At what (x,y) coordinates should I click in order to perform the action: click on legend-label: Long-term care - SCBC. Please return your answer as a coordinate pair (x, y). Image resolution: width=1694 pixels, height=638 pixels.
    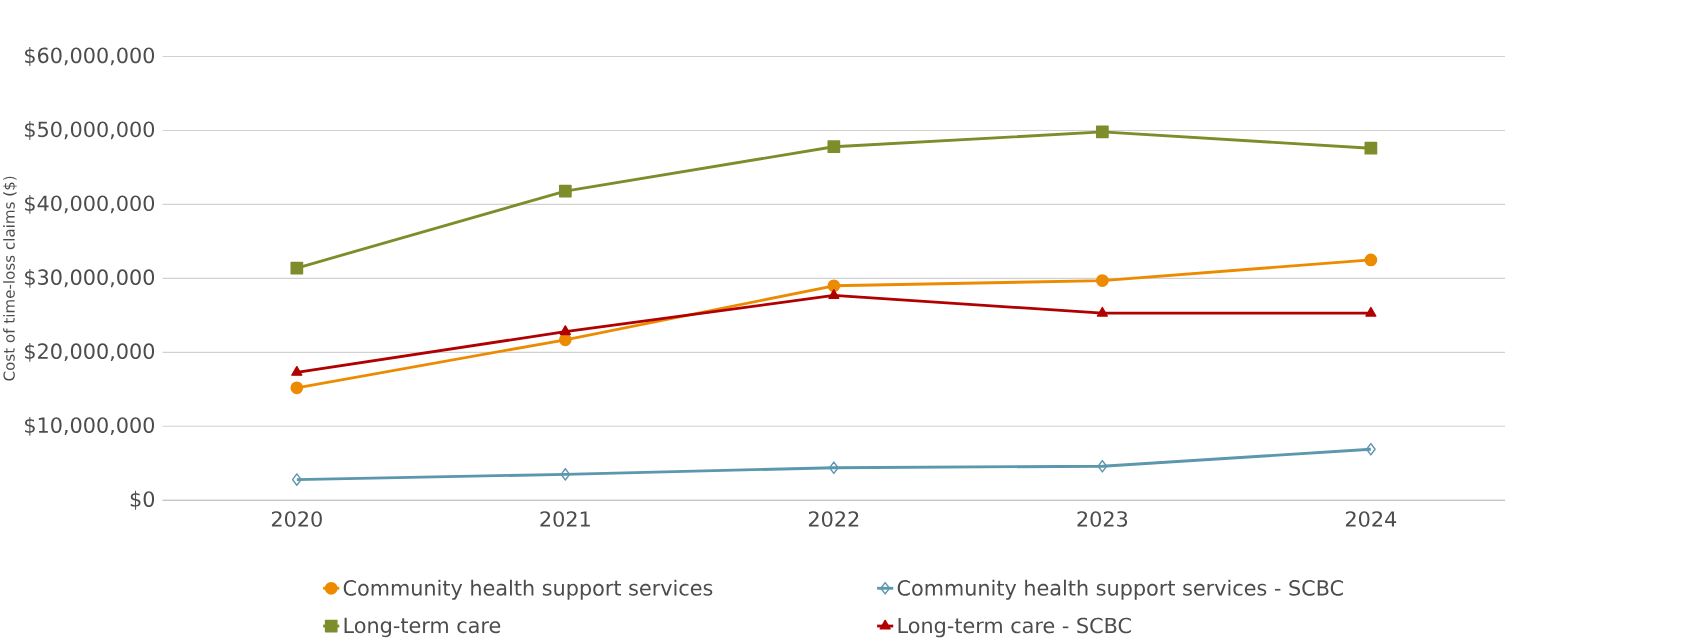
    Looking at the image, I should click on (1014, 627).